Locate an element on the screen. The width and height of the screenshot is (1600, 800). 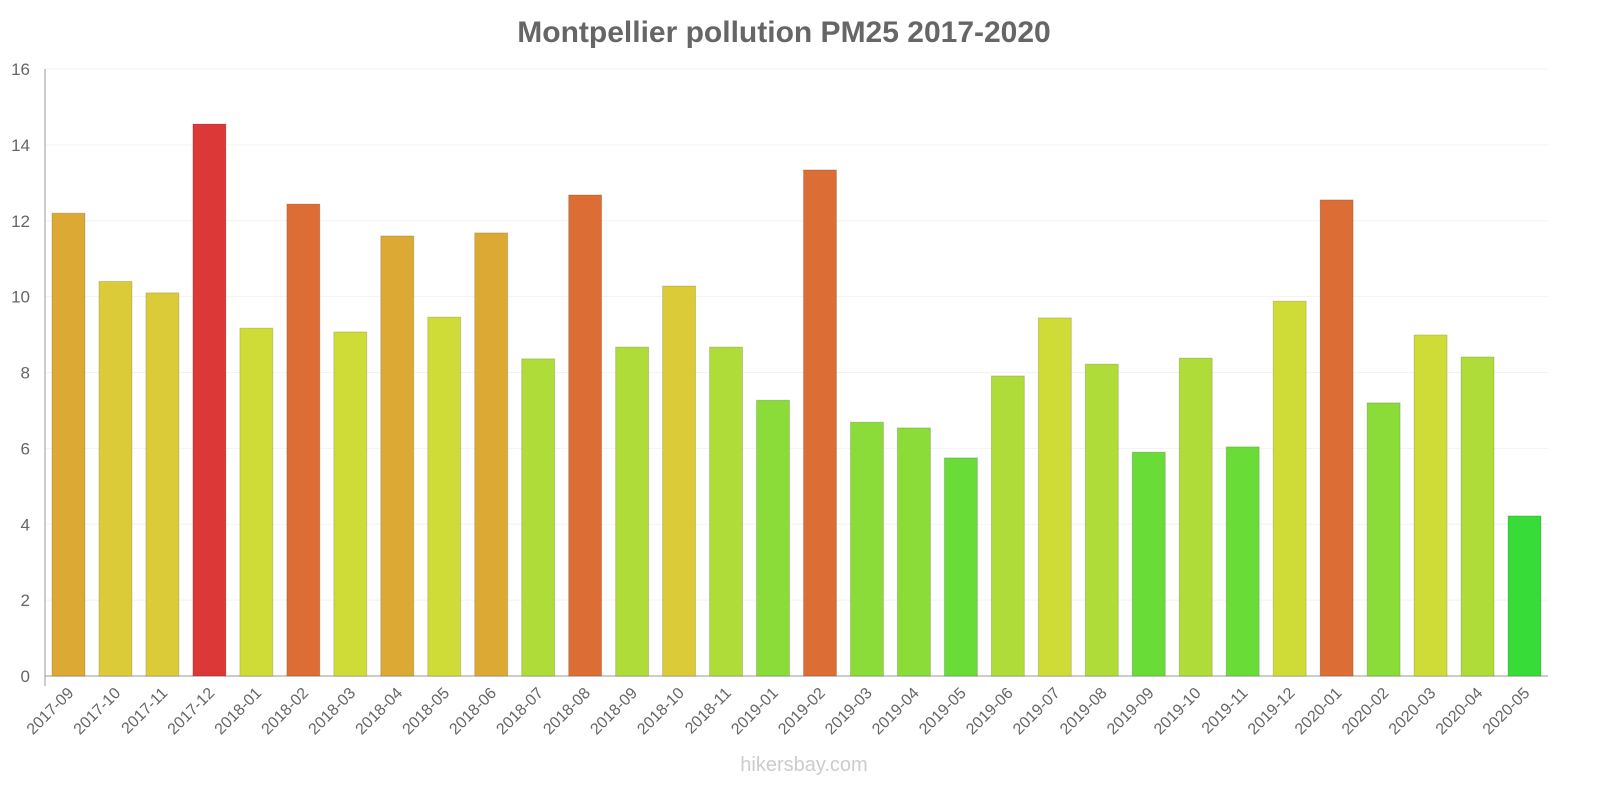
x-tick-label: 2017-09 is located at coordinates (51, 712).